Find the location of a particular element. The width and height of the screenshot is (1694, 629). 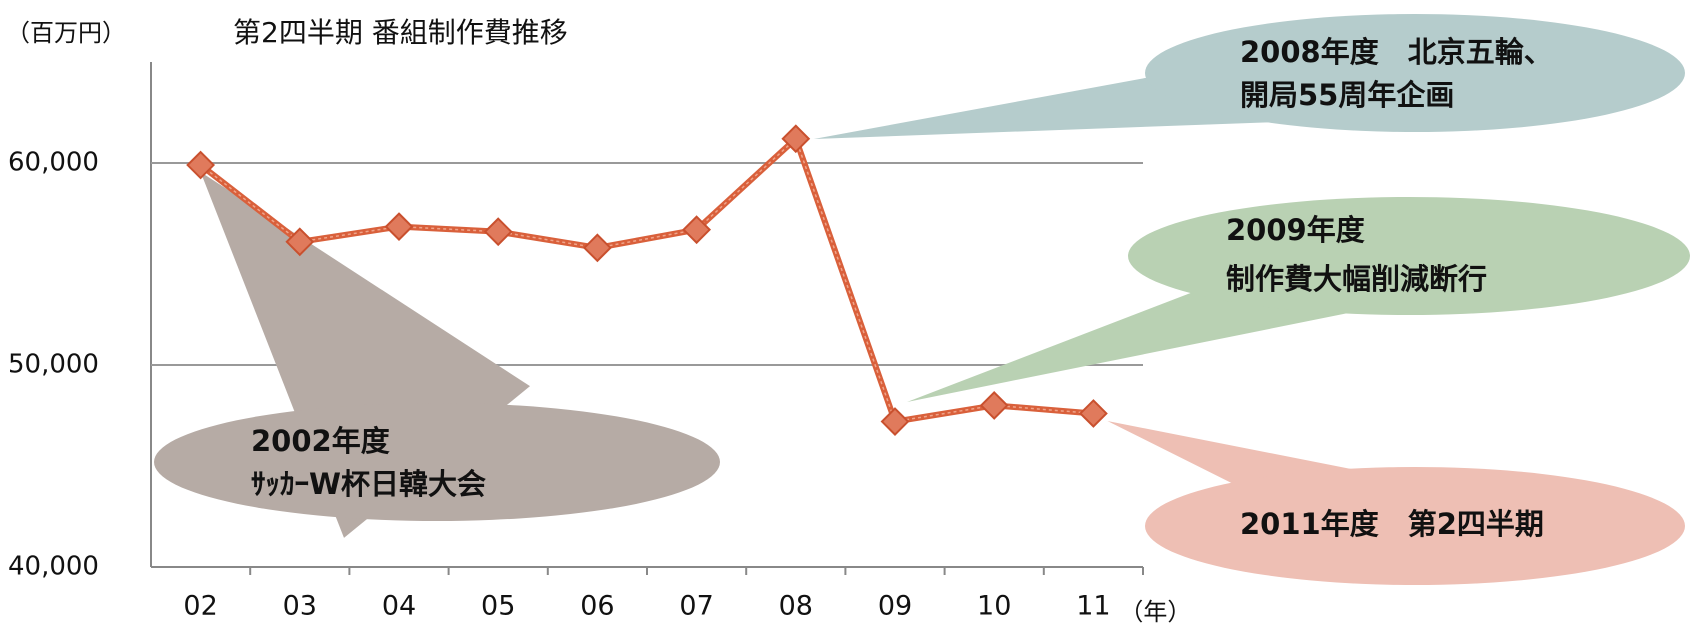

annotation-text: 2009年度 is located at coordinates (1295, 230).